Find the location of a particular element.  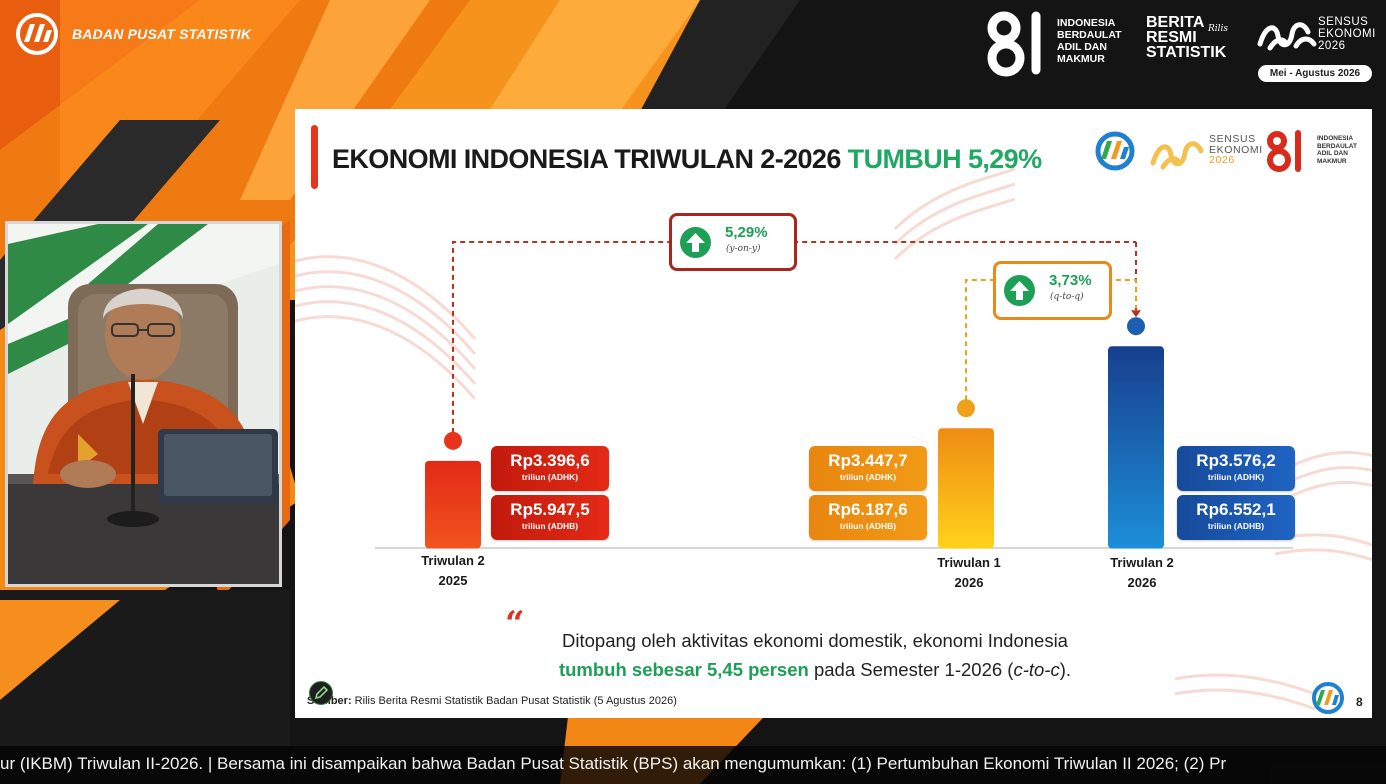

growth-qtq-value: 3,73% is located at coordinates (1070, 280).